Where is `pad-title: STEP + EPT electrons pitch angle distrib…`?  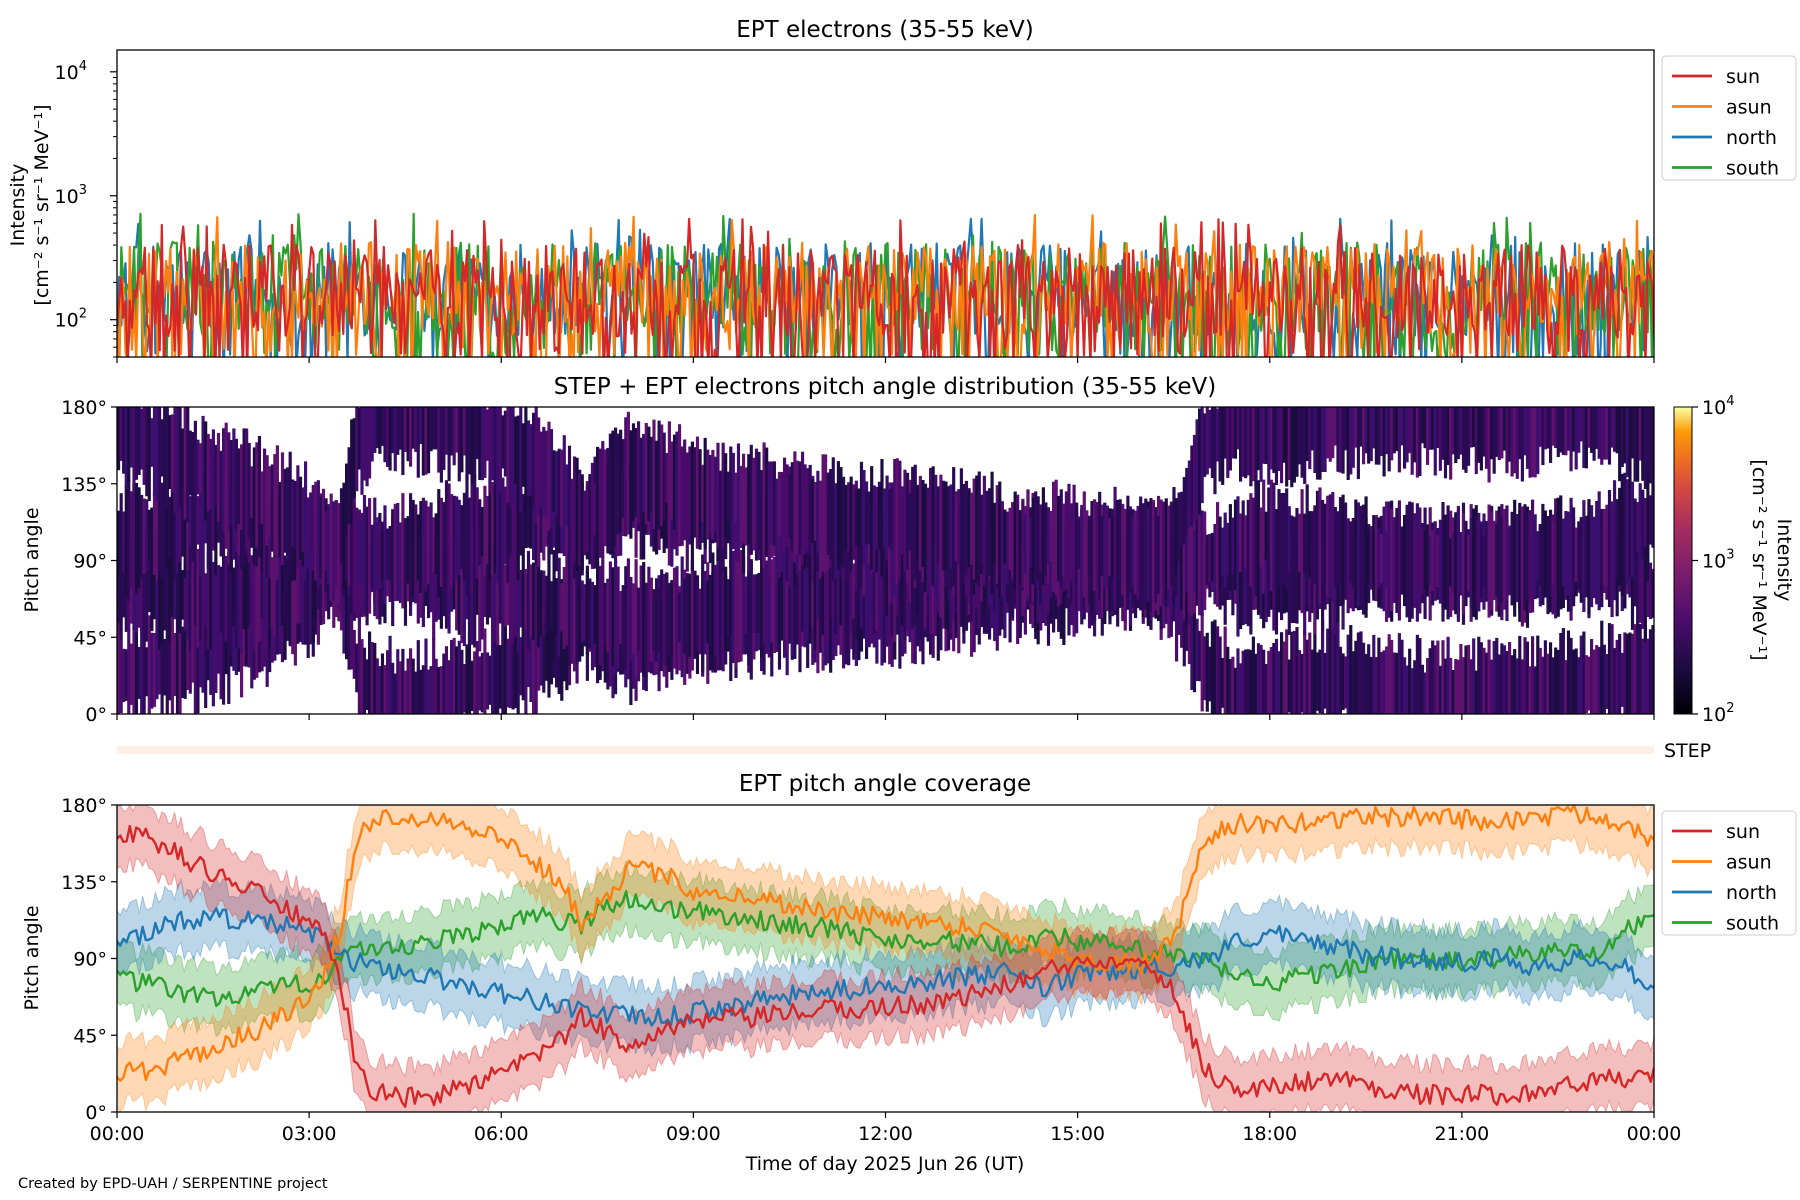
pad-title: STEP + EPT electrons pitch angle distrib… is located at coordinates (885, 387).